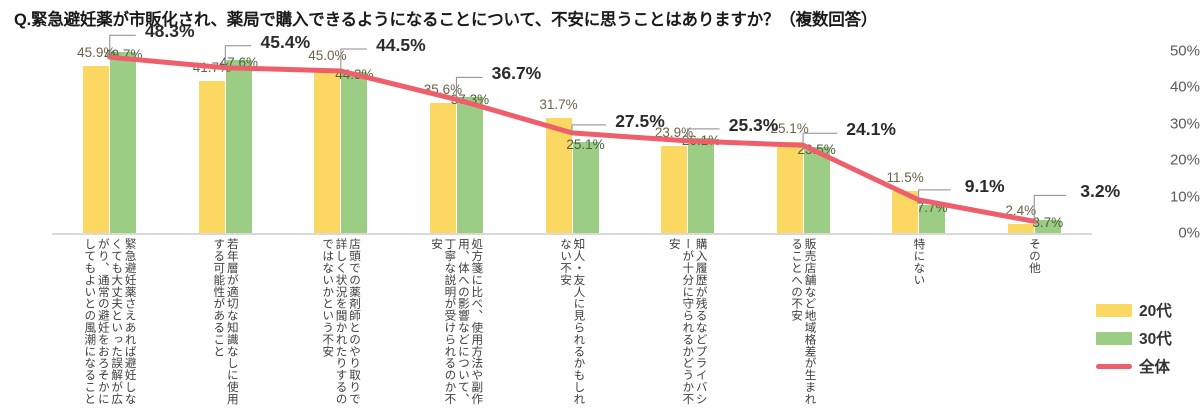  I want to click on category-label: 特にない, so click(919, 262).